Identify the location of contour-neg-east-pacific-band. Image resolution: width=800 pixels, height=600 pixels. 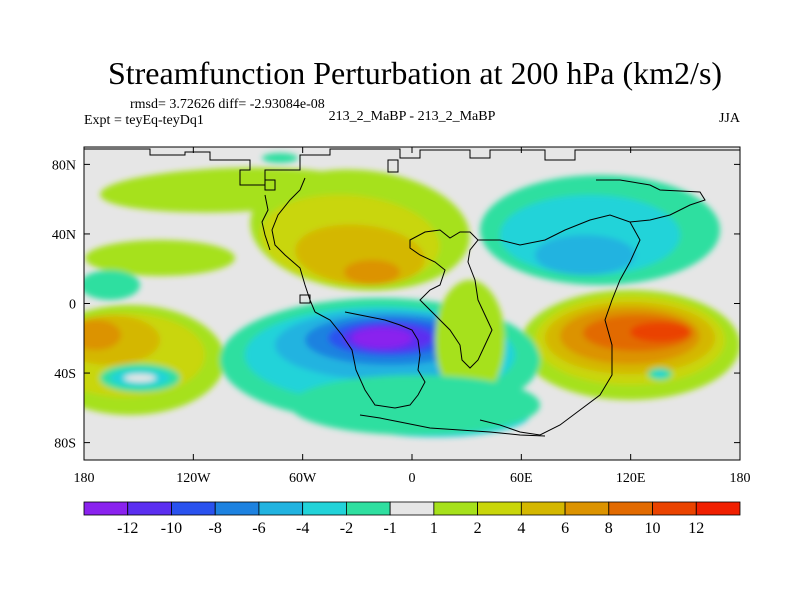
(112, 285).